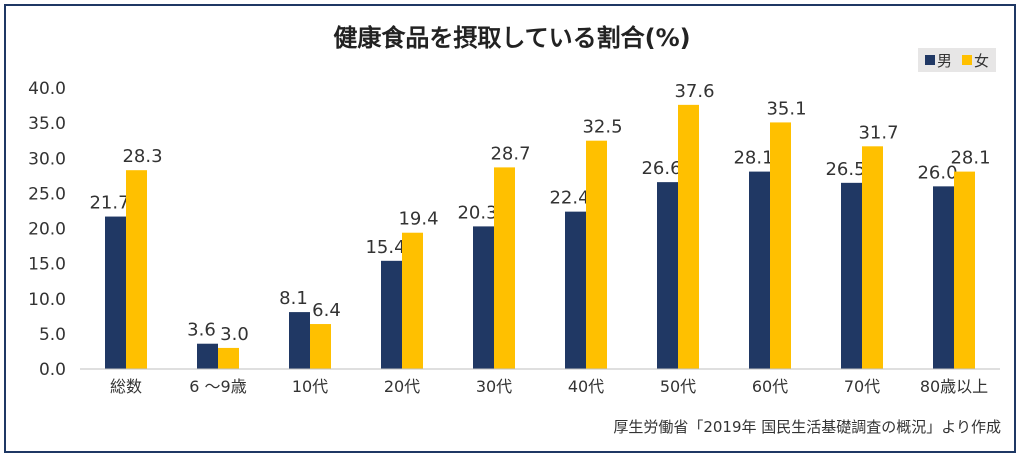 The width and height of the screenshot is (1024, 462). What do you see at coordinates (52, 370) in the screenshot?
I see `y-tick-label: 0.0` at bounding box center [52, 370].